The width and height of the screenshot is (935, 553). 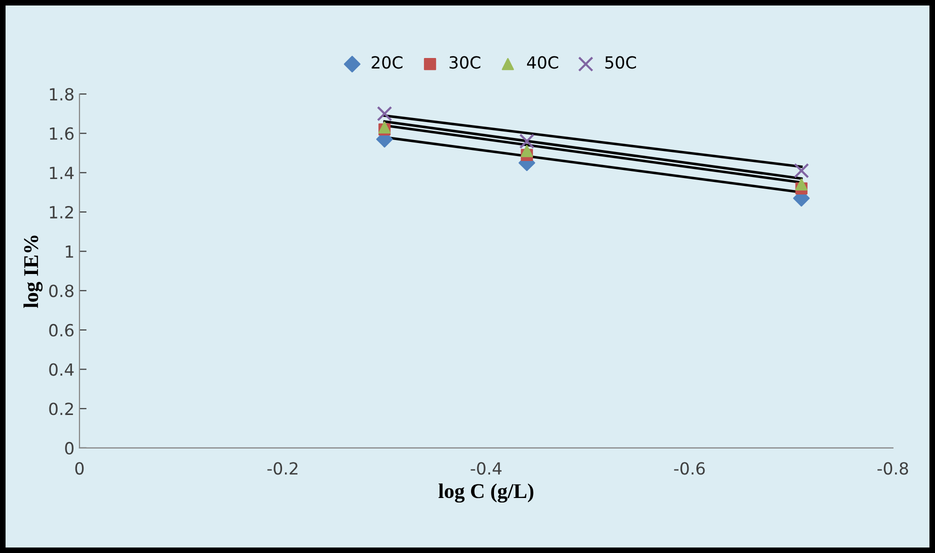 What do you see at coordinates (892, 468) in the screenshot?
I see `x-tick-label: -0.8` at bounding box center [892, 468].